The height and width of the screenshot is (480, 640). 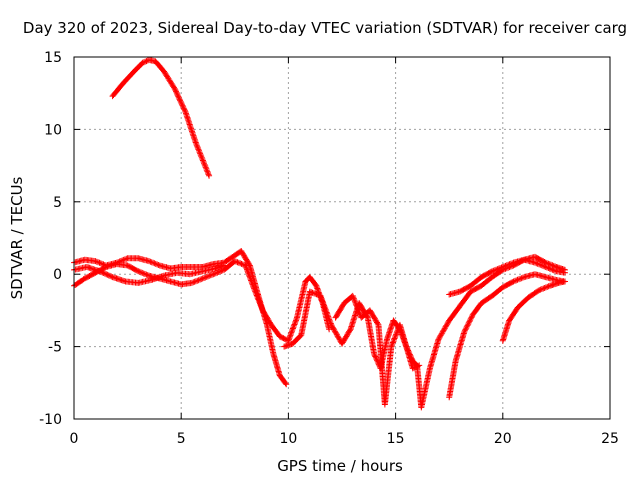 What do you see at coordinates (55, 348) in the screenshot?
I see `y-tick-label: -5` at bounding box center [55, 348].